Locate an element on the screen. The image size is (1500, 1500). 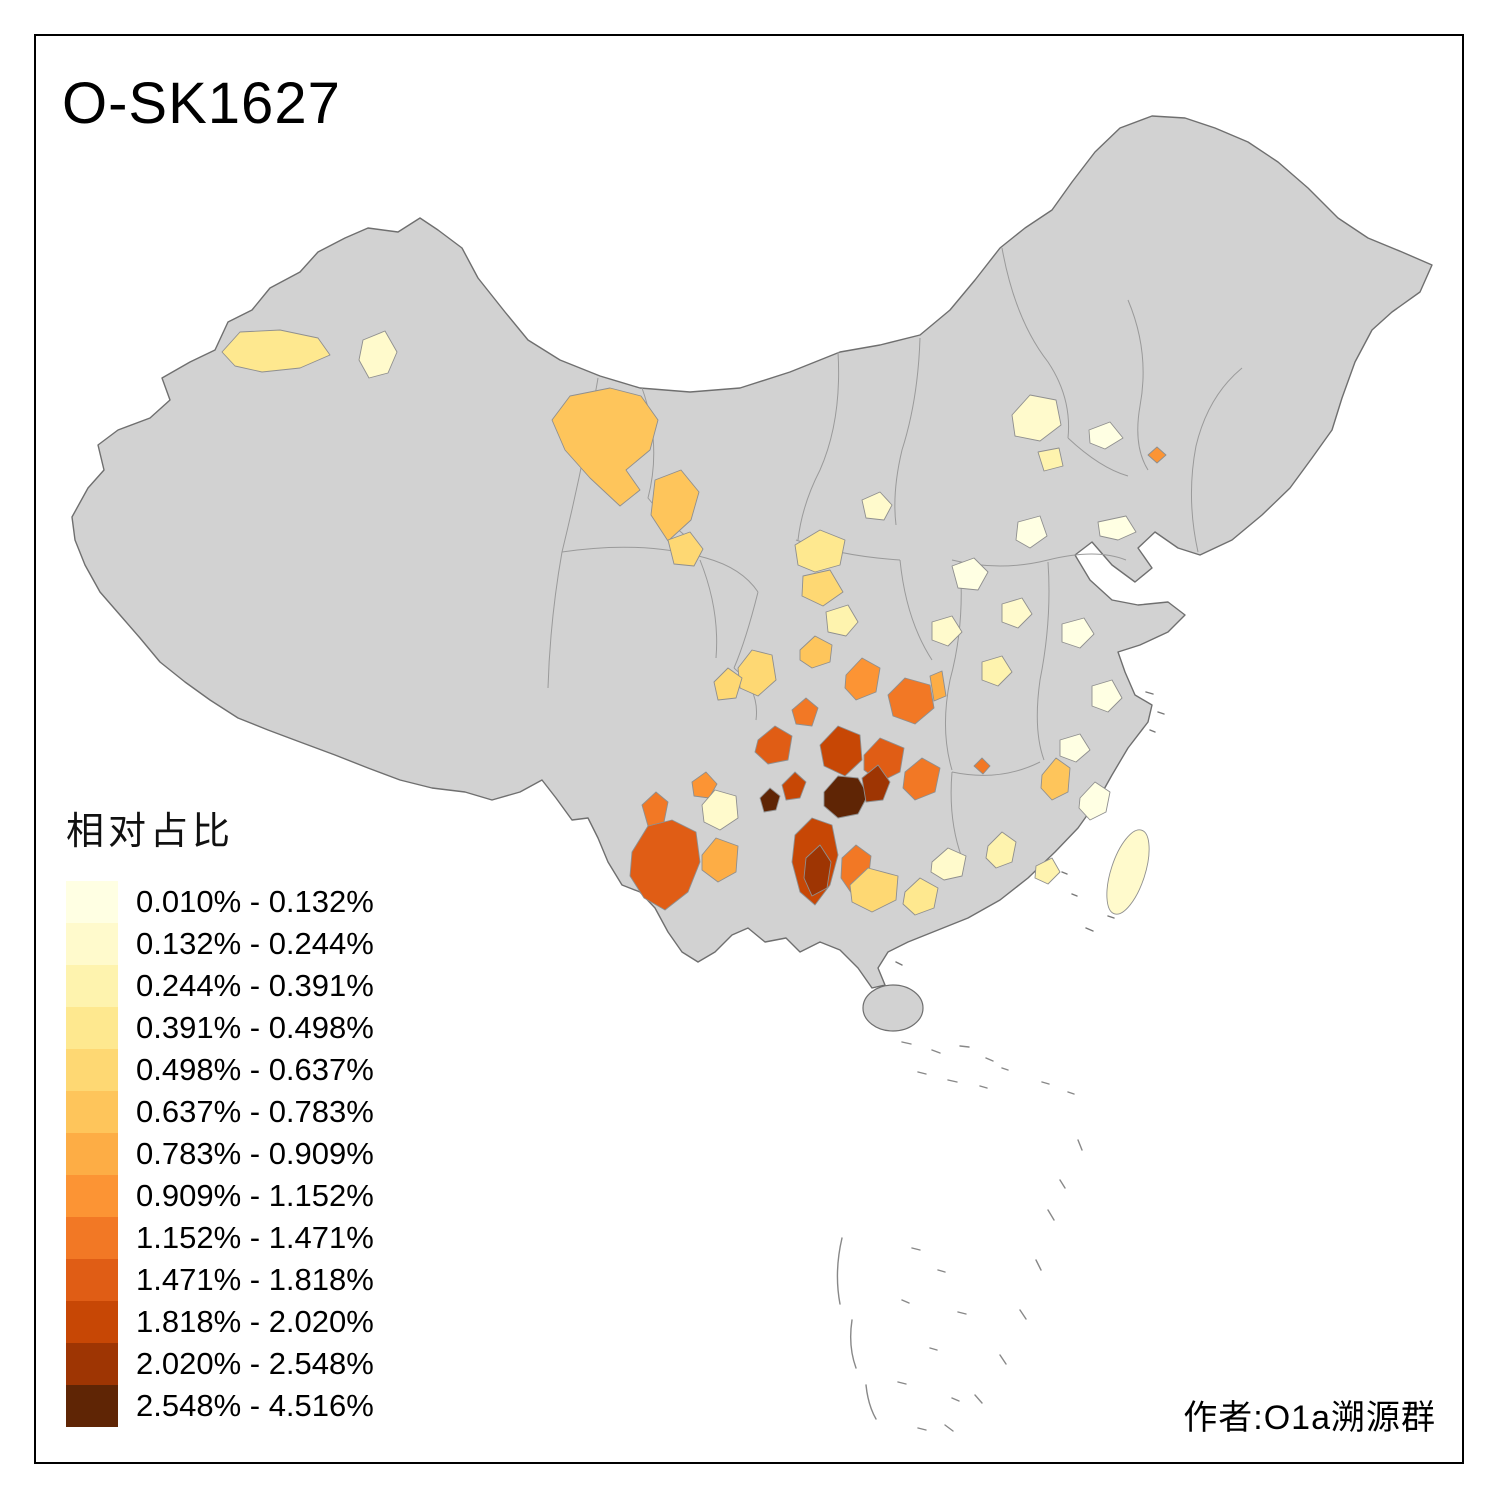
south-china-sea-islands is located at coordinates (959, 1236).